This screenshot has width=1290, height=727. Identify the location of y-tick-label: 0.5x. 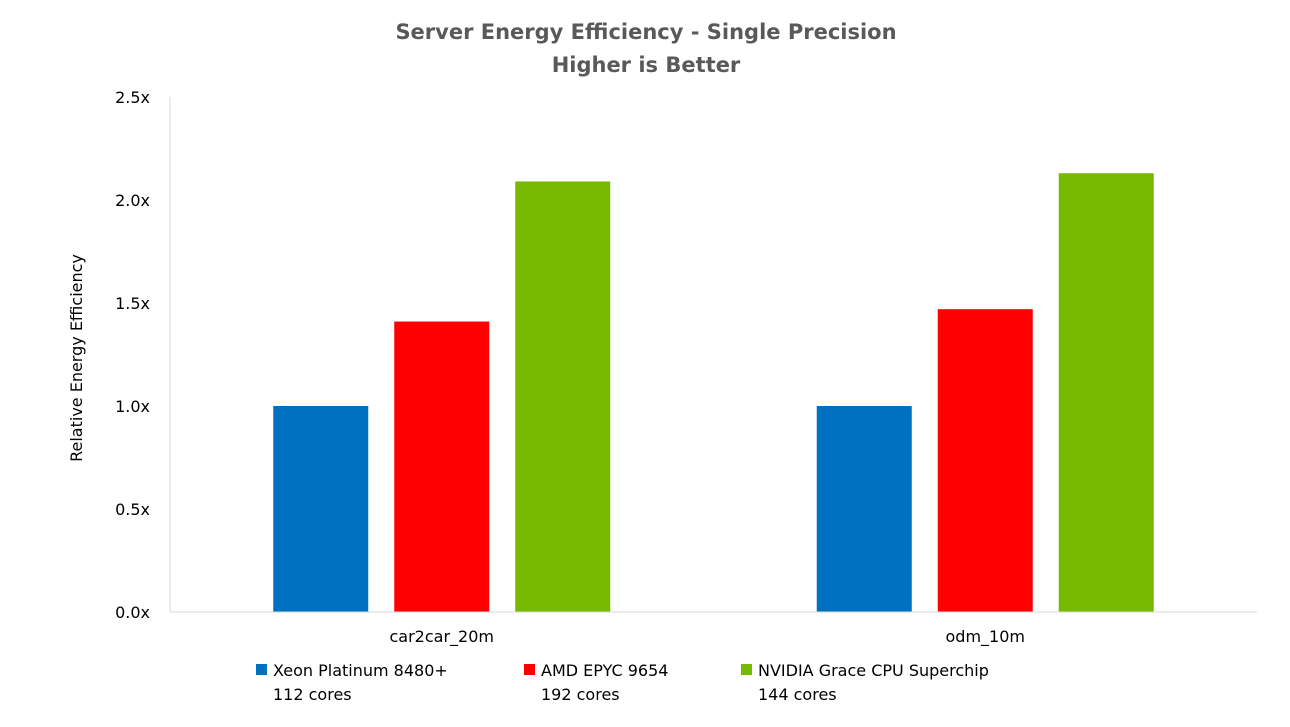
(132, 509).